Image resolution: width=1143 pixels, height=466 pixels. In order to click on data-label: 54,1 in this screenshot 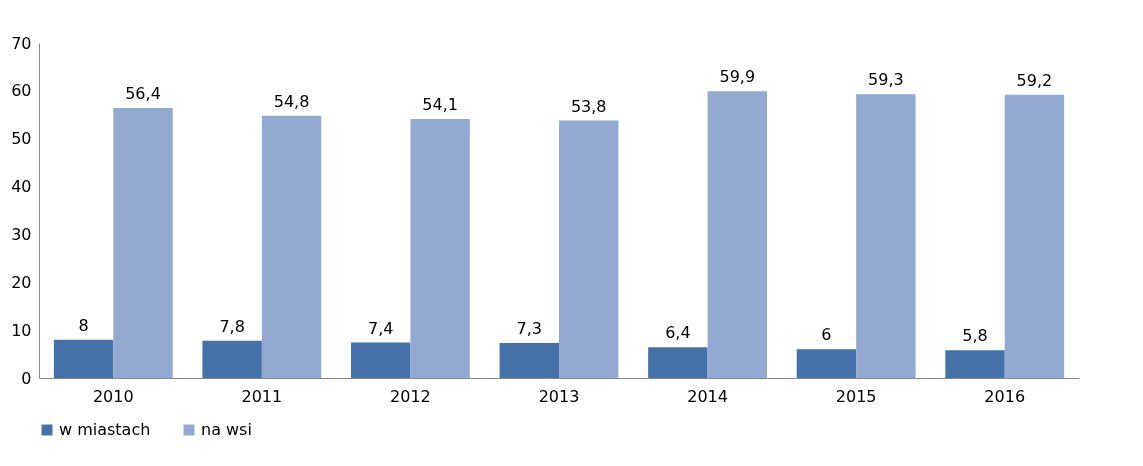, I will do `click(440, 105)`.